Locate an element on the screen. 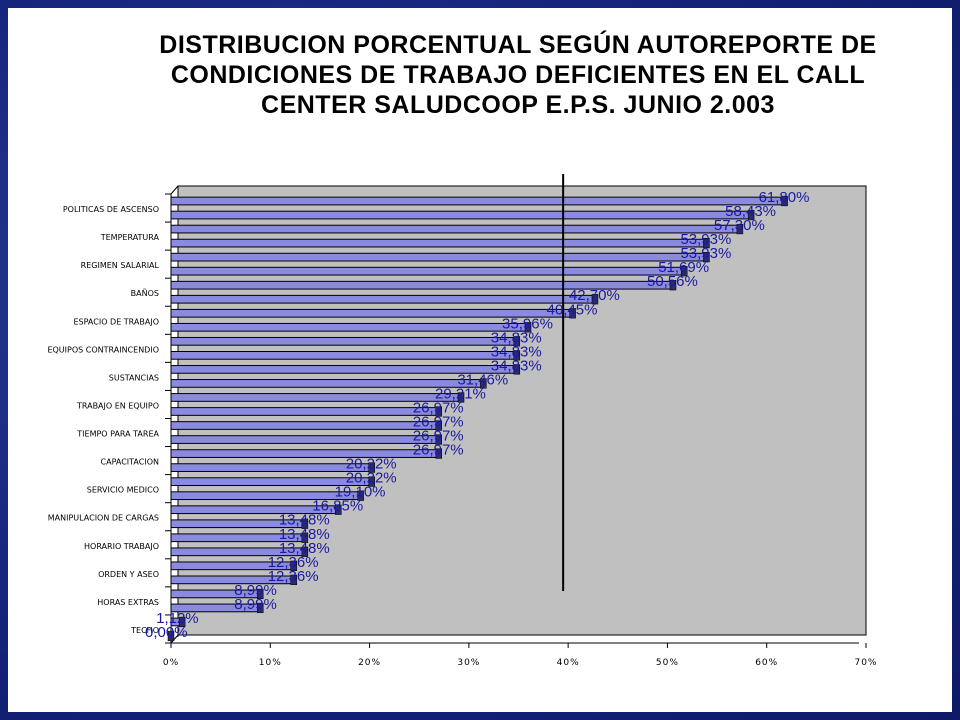 The width and height of the screenshot is (960, 720). x-tick-label: 40% is located at coordinates (568, 663).